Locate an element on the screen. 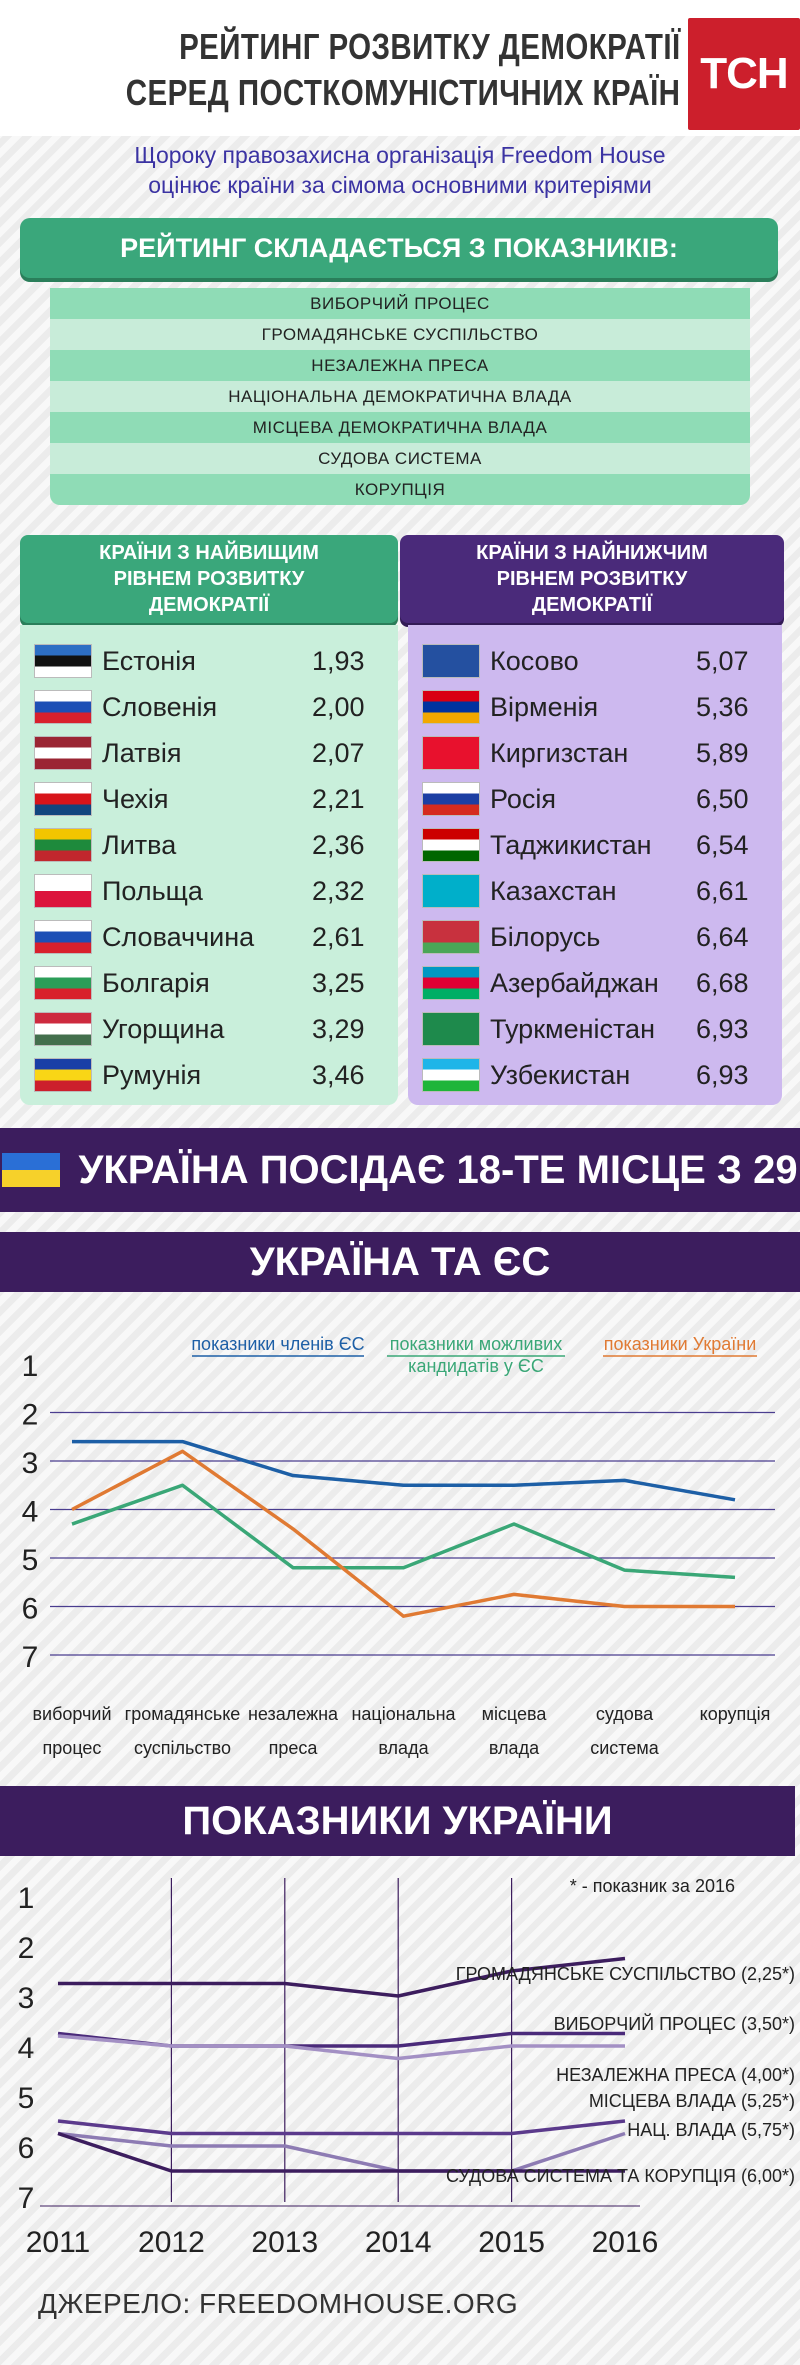  indicators-heading: РЕЙТИНГ СКЛАДАЄТЬСЯ З ПОКАЗНИКІВ: is located at coordinates (399, 248).